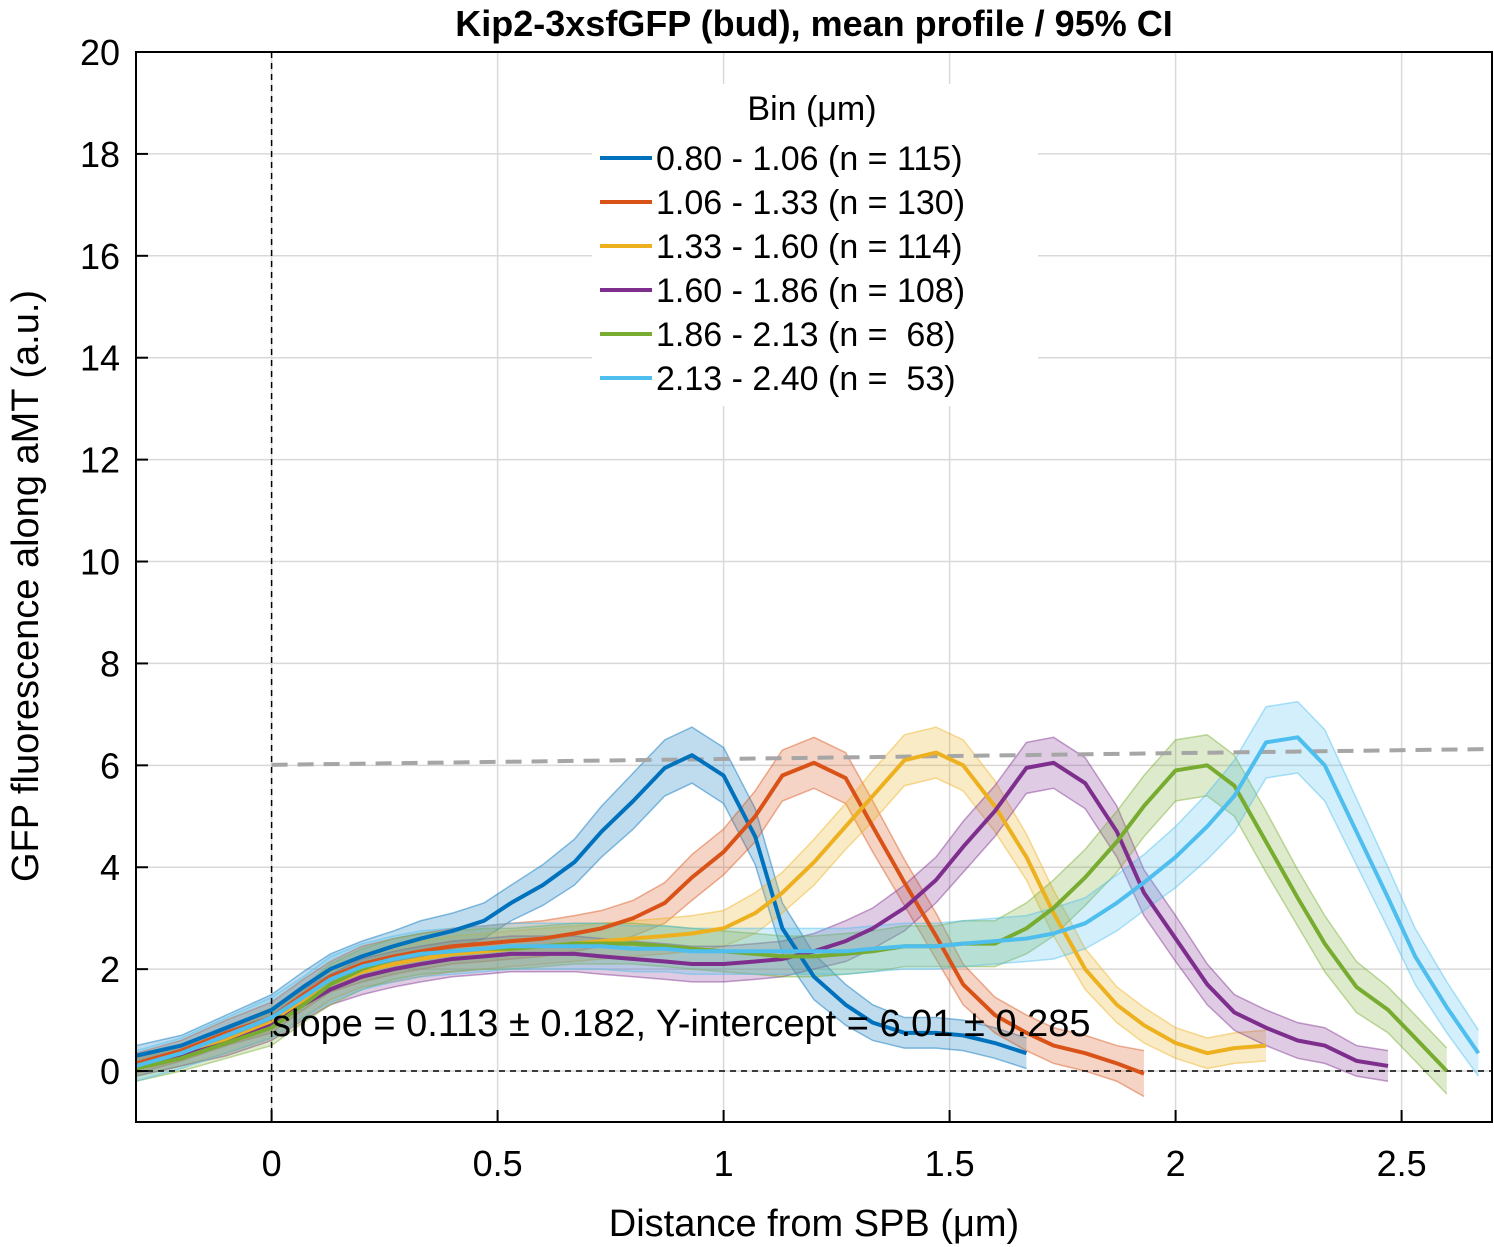 Image resolution: width=1494 pixels, height=1247 pixels. What do you see at coordinates (814, 1224) in the screenshot?
I see `x-axis-label: Distance from SPB (μm)` at bounding box center [814, 1224].